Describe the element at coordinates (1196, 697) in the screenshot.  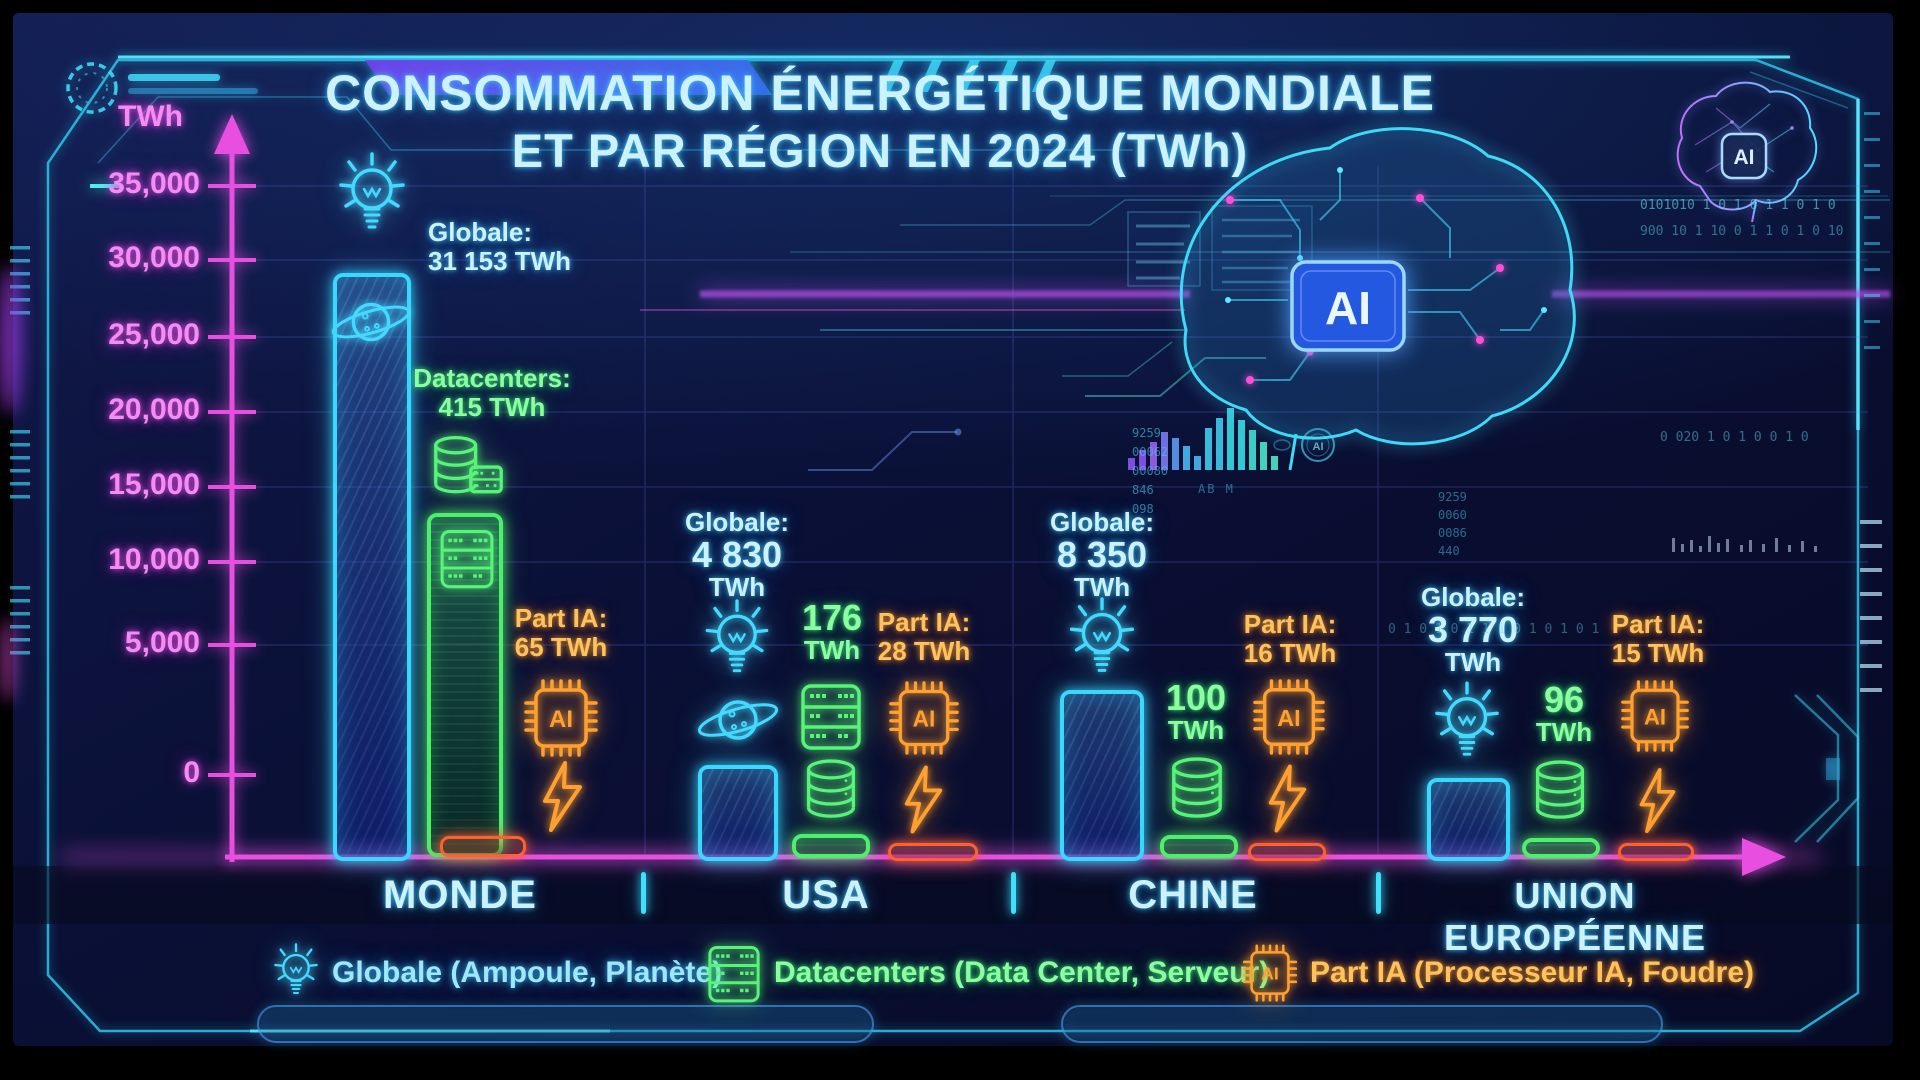
I see `datacenters-value: 100` at that location.